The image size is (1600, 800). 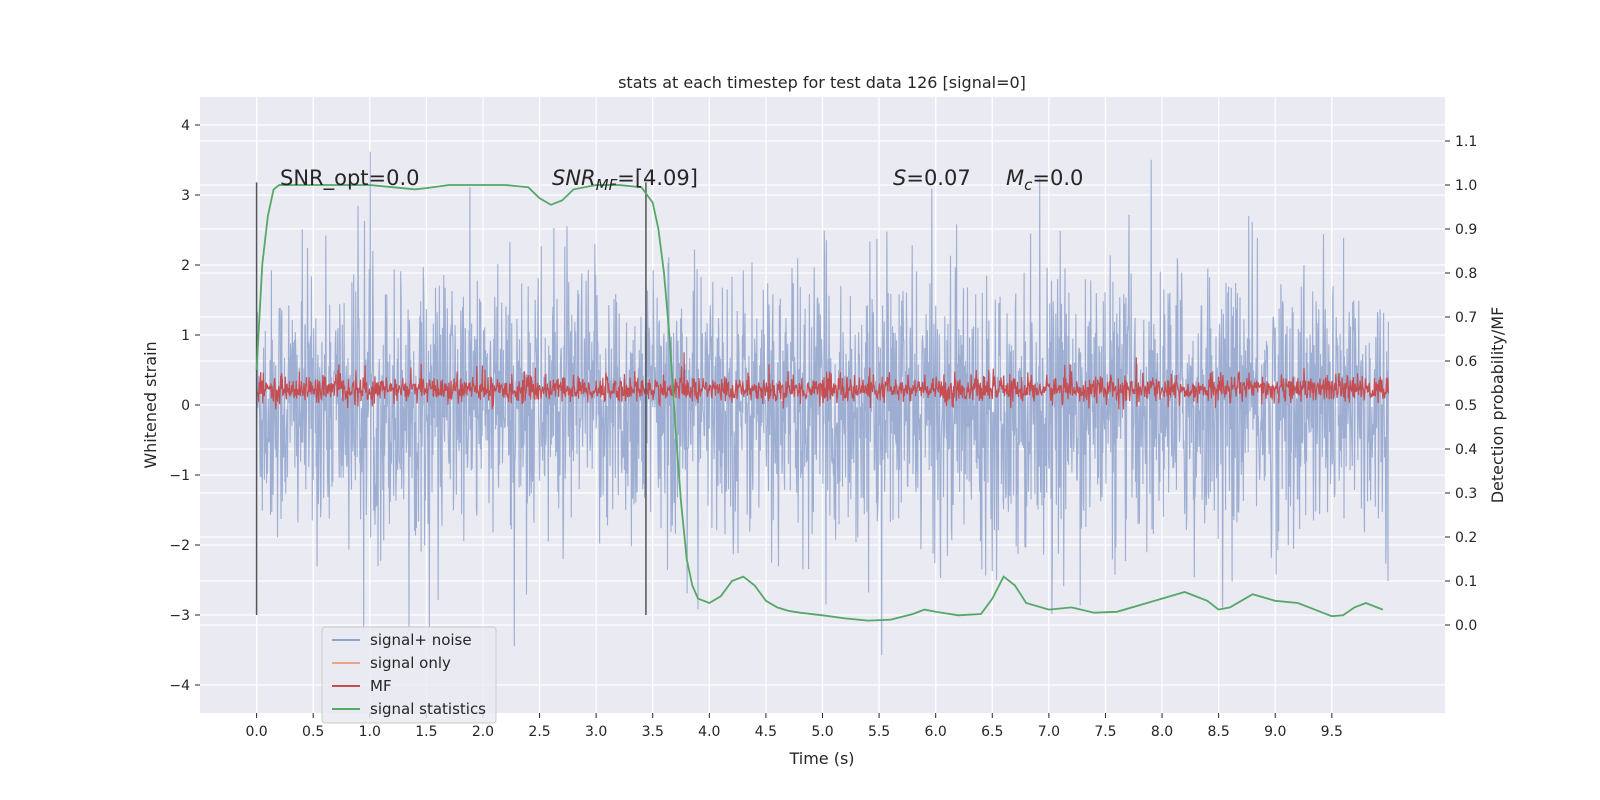 I want to click on y-right-tick-label-8: 0.3, so click(x=1466, y=494).